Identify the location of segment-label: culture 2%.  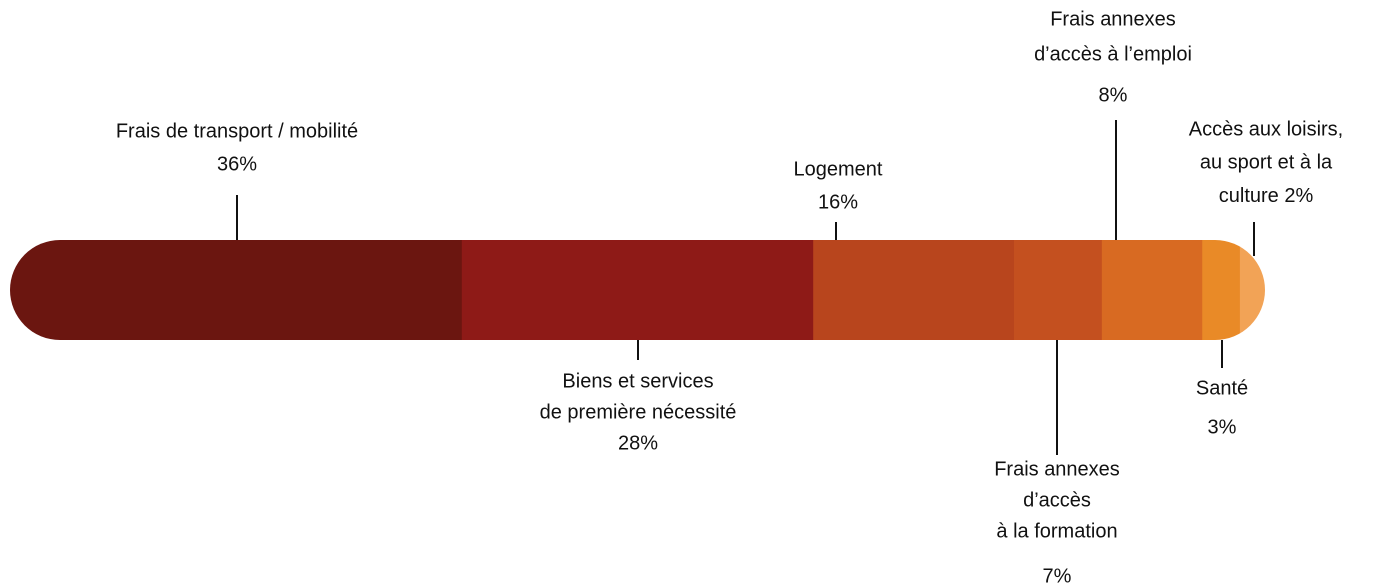
(1266, 196).